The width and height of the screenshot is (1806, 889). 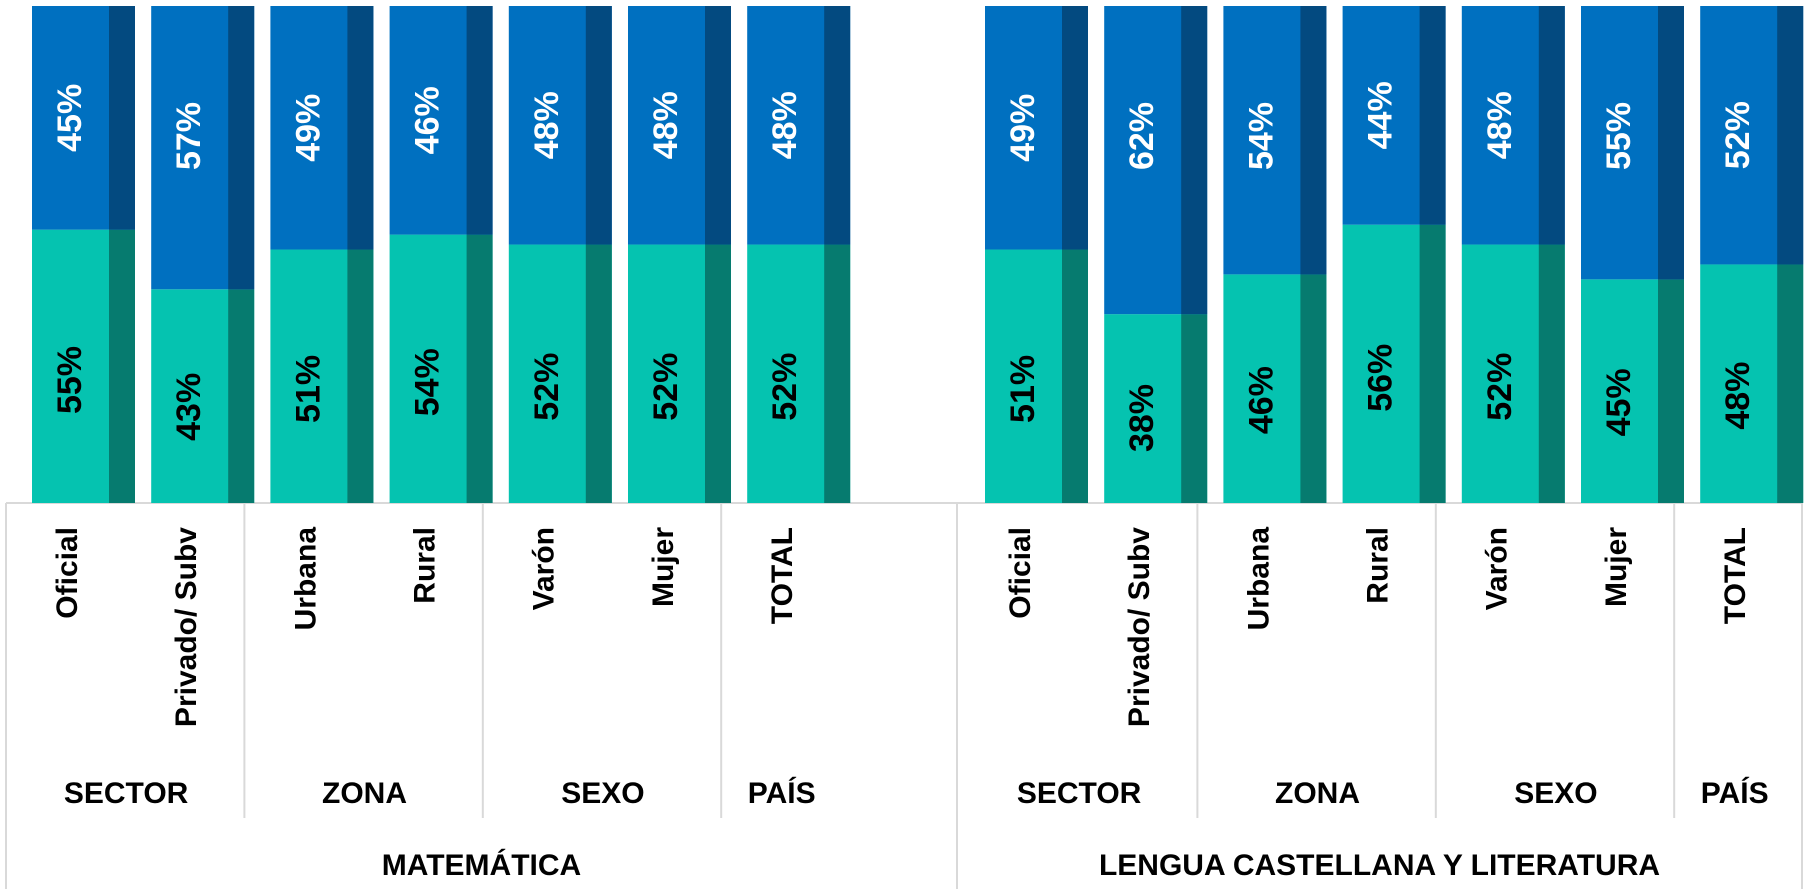 What do you see at coordinates (1381, 378) in the screenshot?
I see `value-label: 56%` at bounding box center [1381, 378].